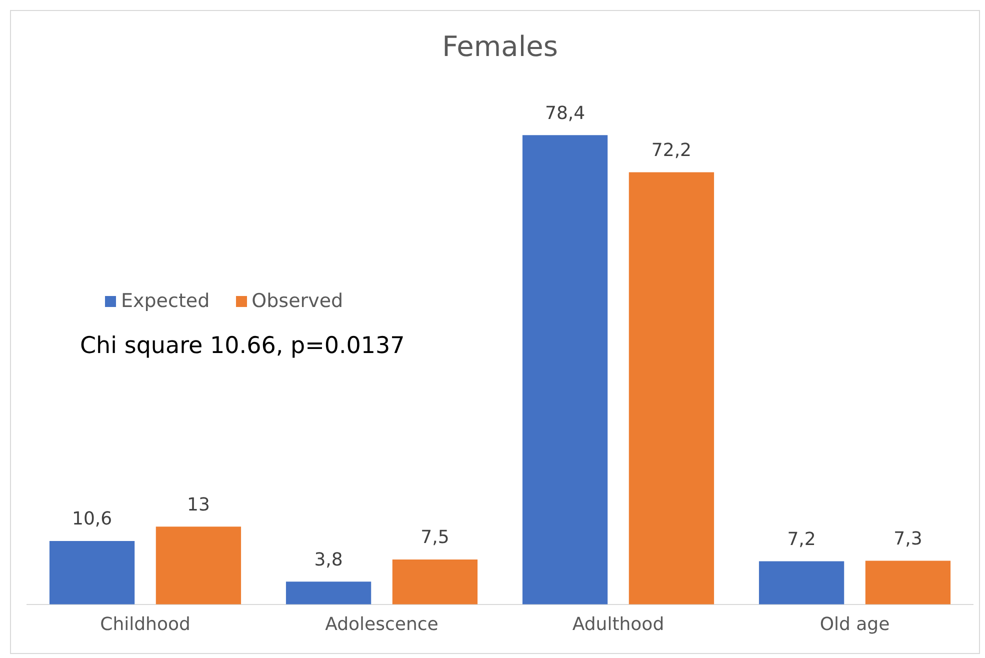 The width and height of the screenshot is (985, 658). What do you see at coordinates (92, 519) in the screenshot?
I see `data-label: 10,6` at bounding box center [92, 519].